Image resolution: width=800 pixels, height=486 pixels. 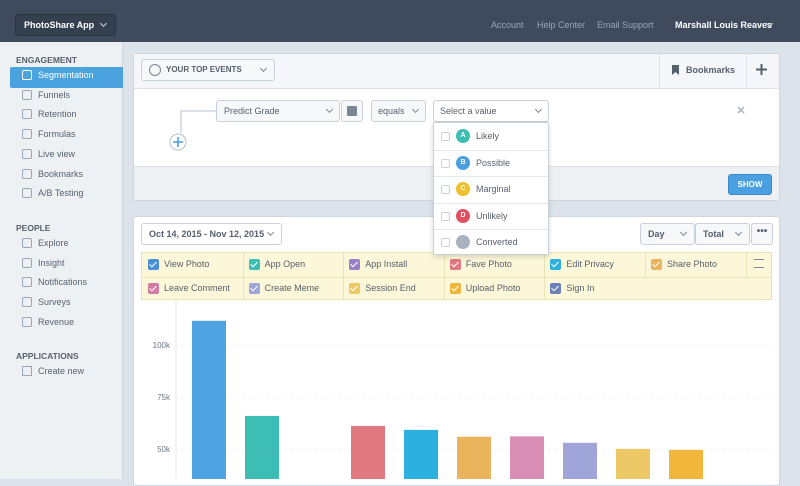 What do you see at coordinates (386, 264) in the screenshot?
I see `event-name: App Install` at bounding box center [386, 264].